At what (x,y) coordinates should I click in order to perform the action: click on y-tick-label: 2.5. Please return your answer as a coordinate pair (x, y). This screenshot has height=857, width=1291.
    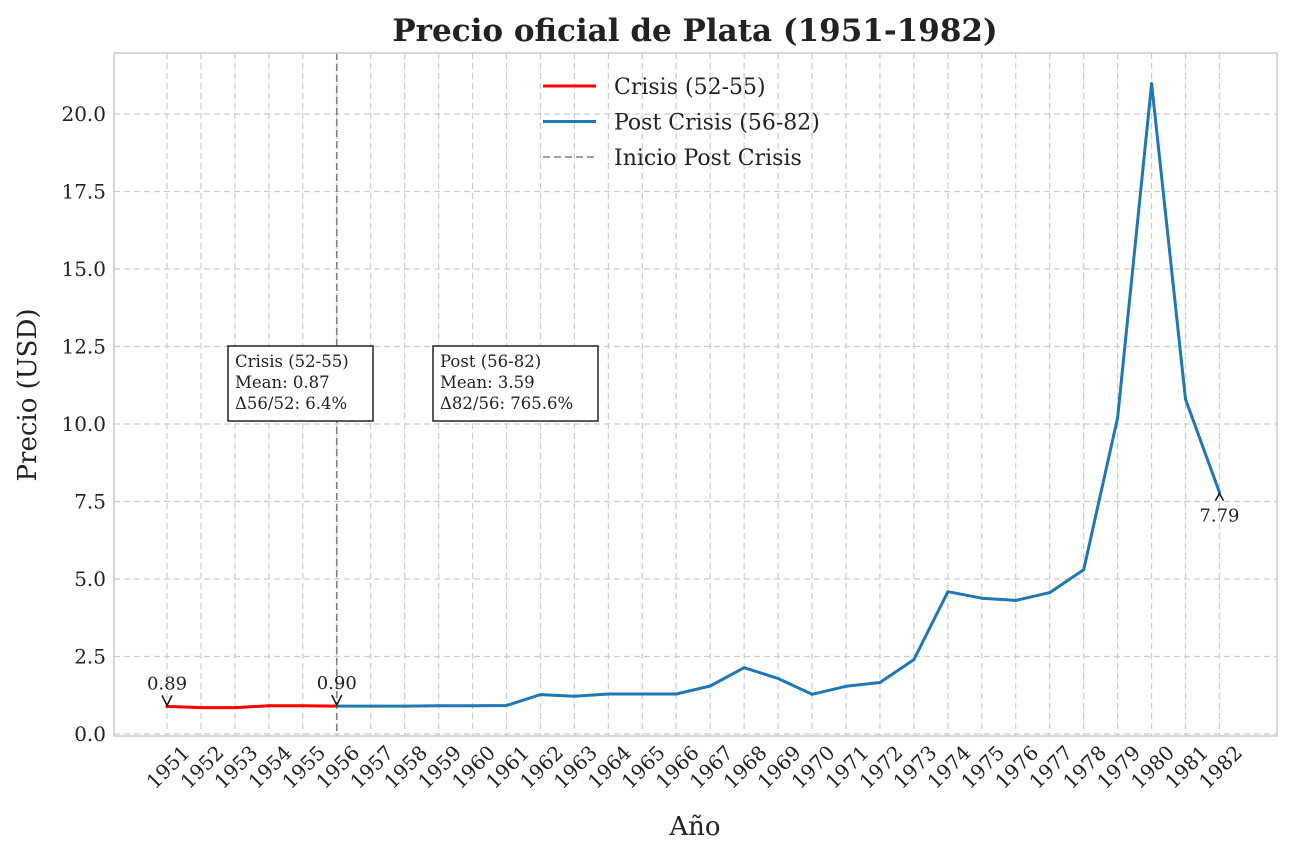
    Looking at the image, I should click on (90, 657).